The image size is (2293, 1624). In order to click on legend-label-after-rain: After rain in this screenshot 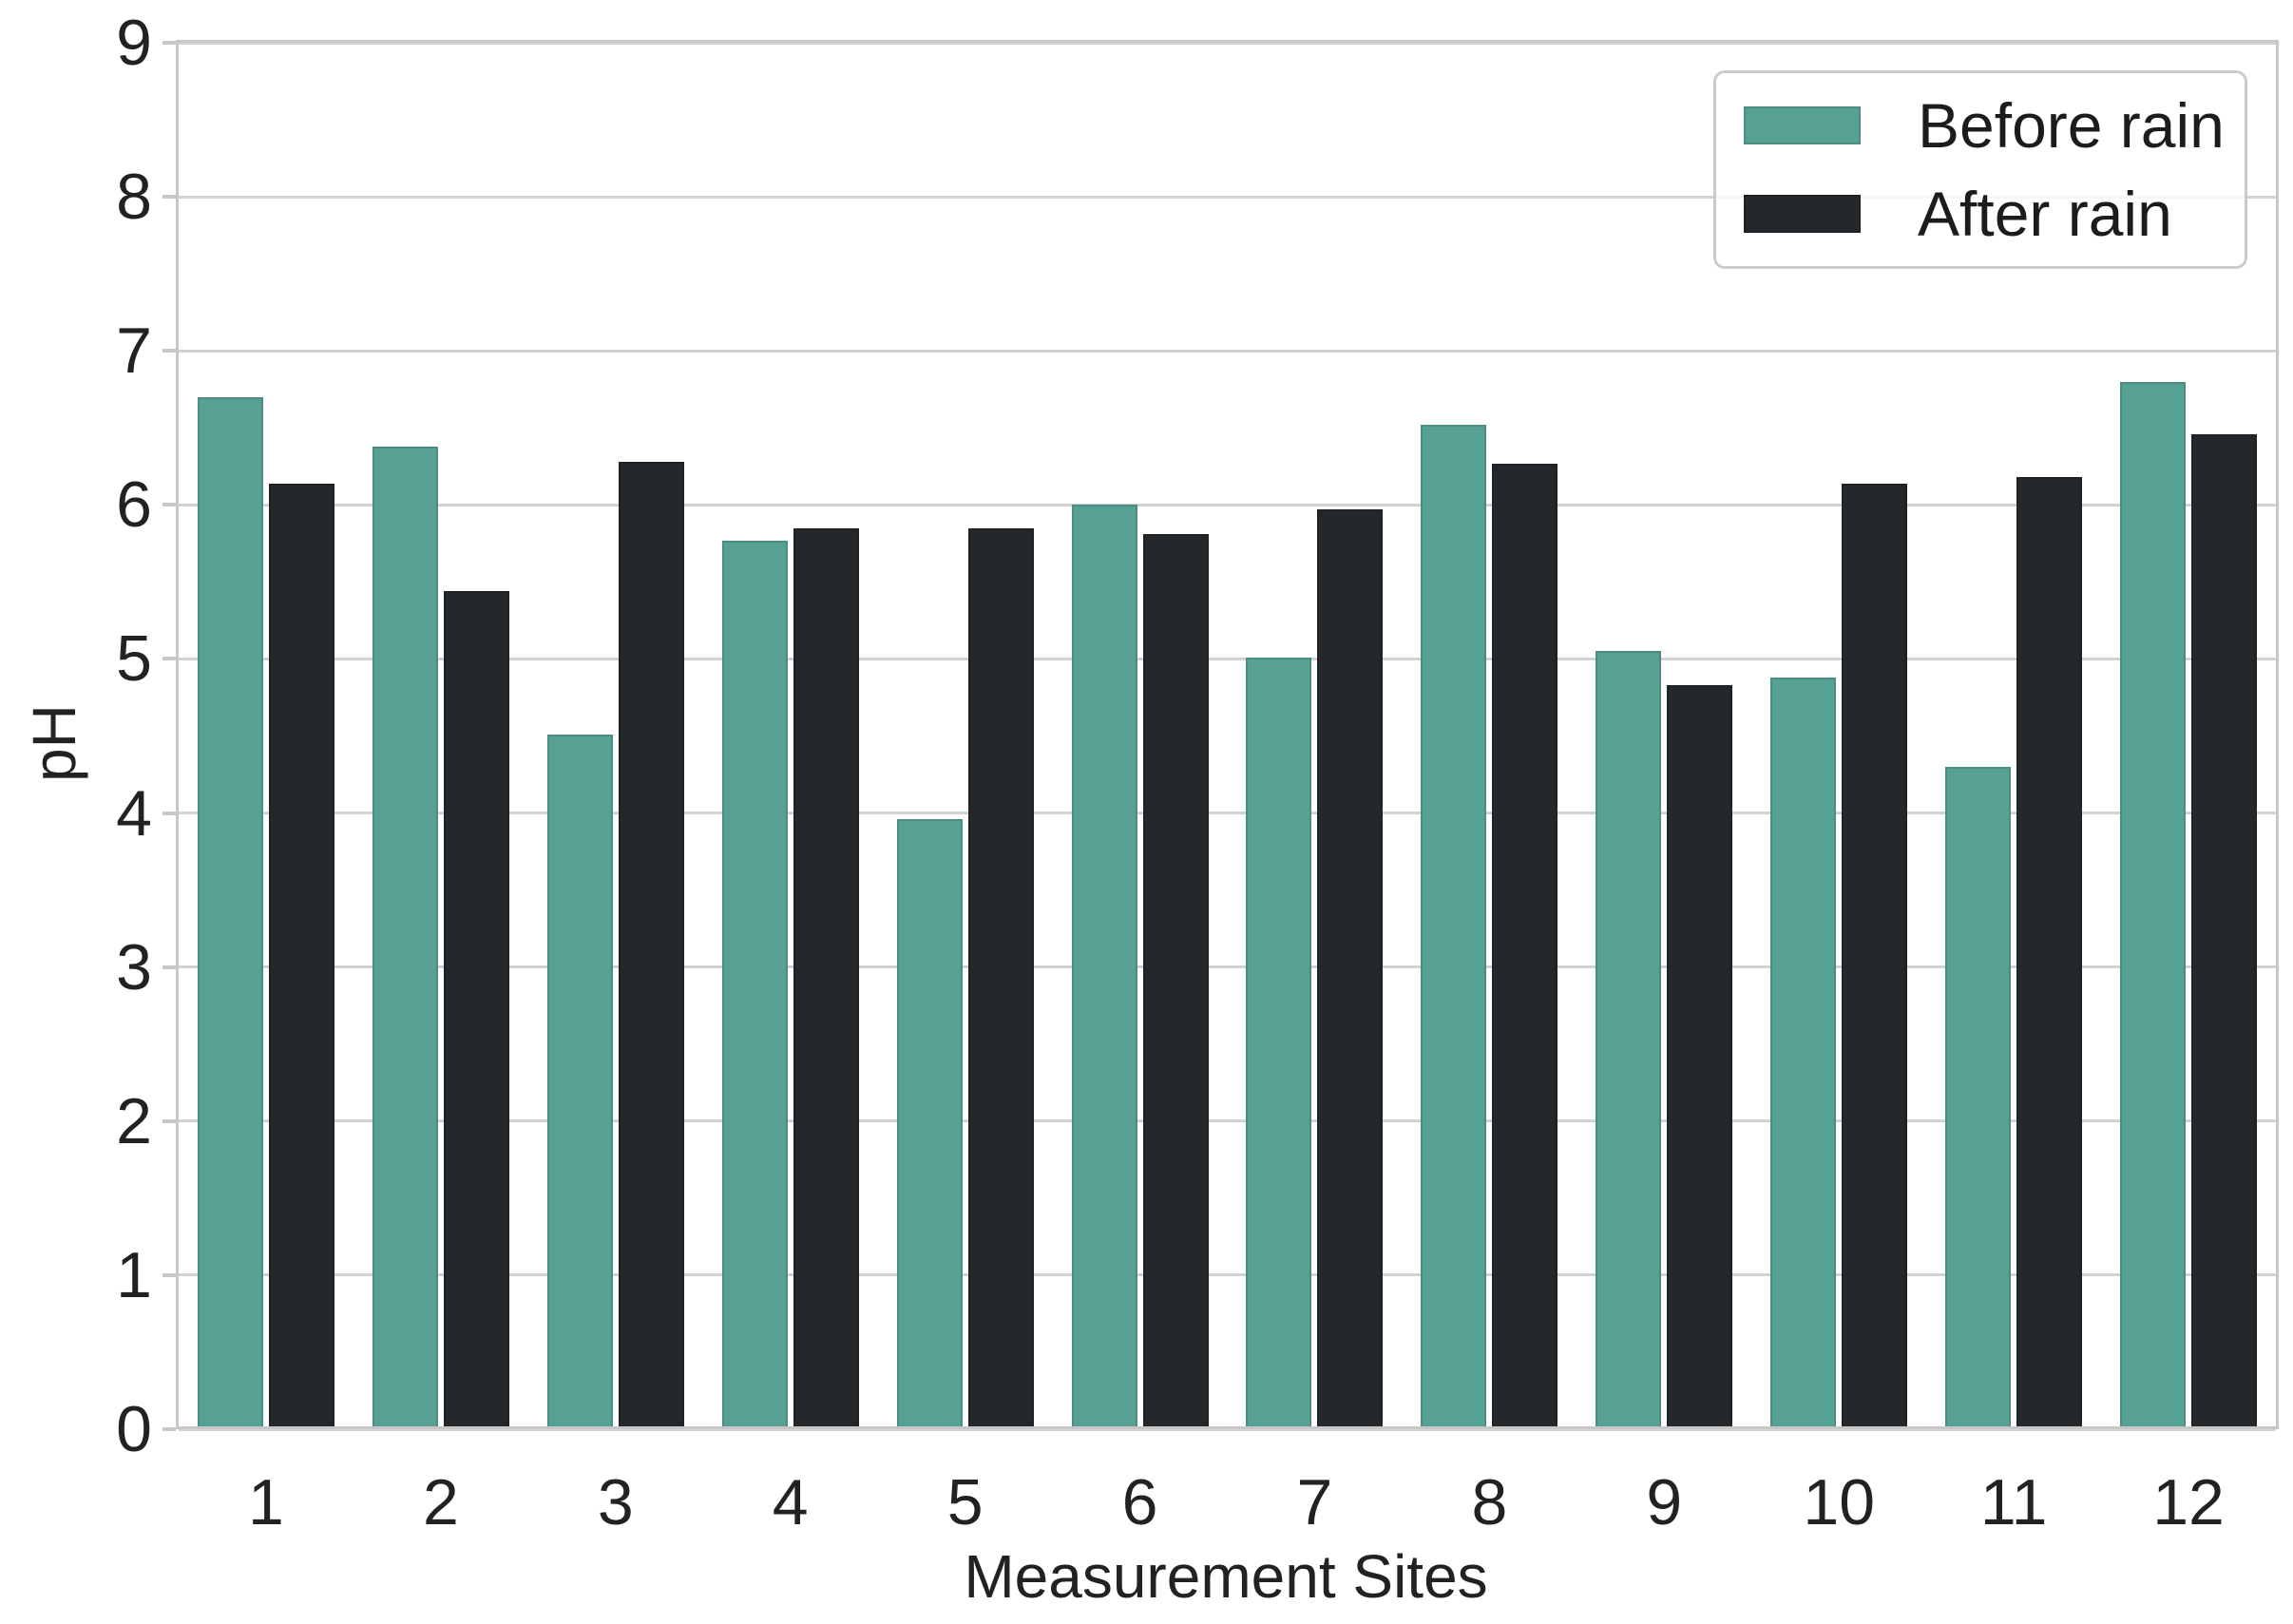, I will do `click(2045, 214)`.